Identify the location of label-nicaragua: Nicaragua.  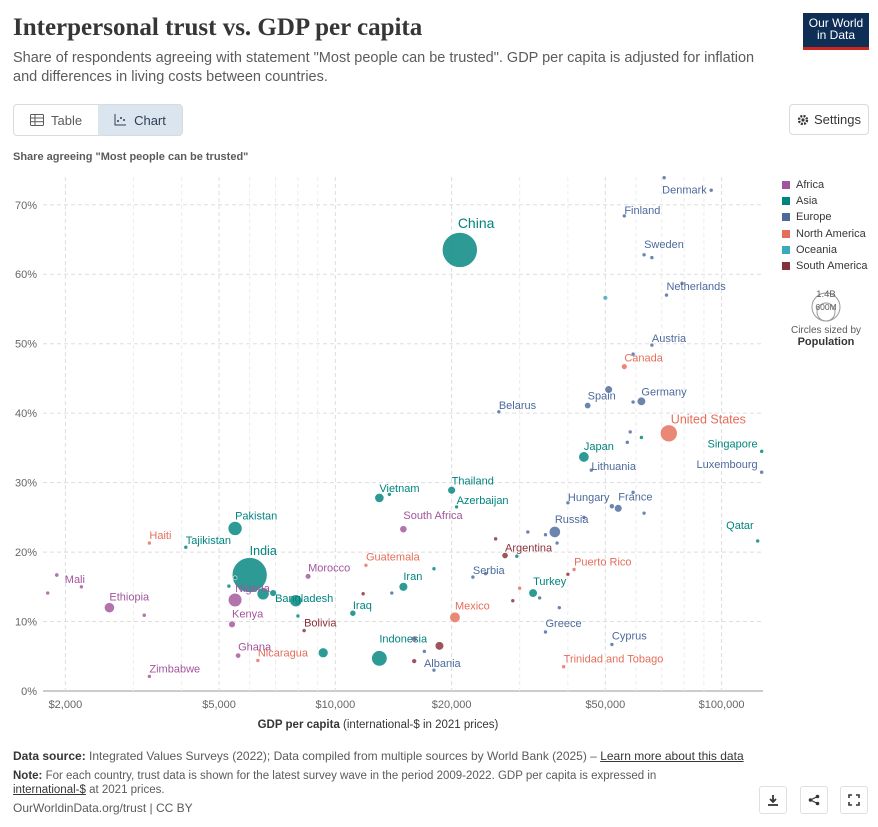
(283, 653).